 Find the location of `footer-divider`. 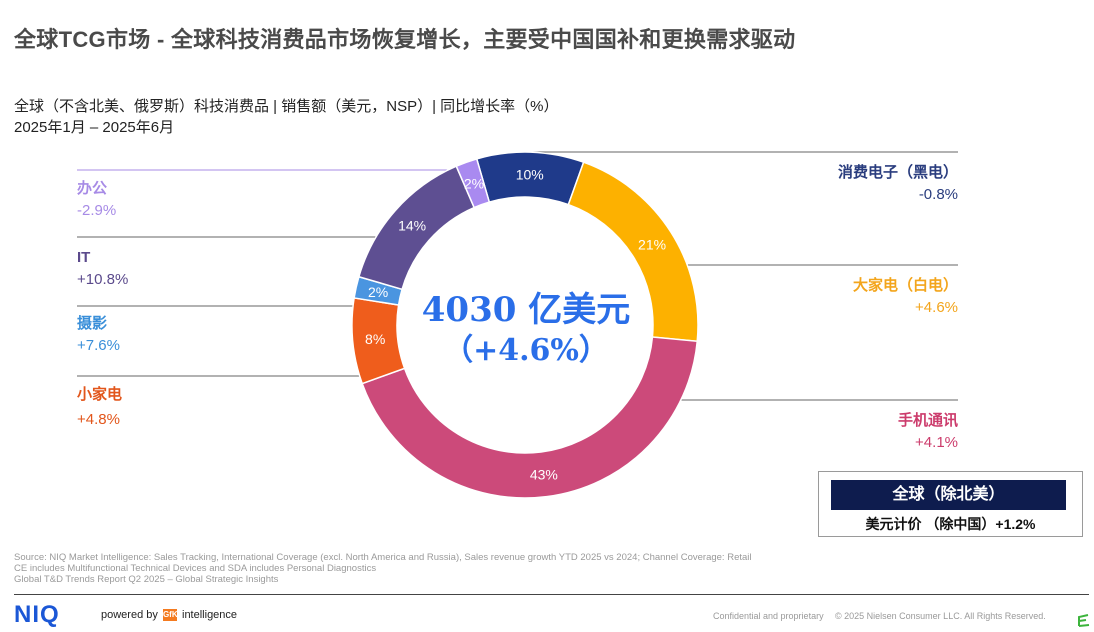

footer-divider is located at coordinates (551, 594).